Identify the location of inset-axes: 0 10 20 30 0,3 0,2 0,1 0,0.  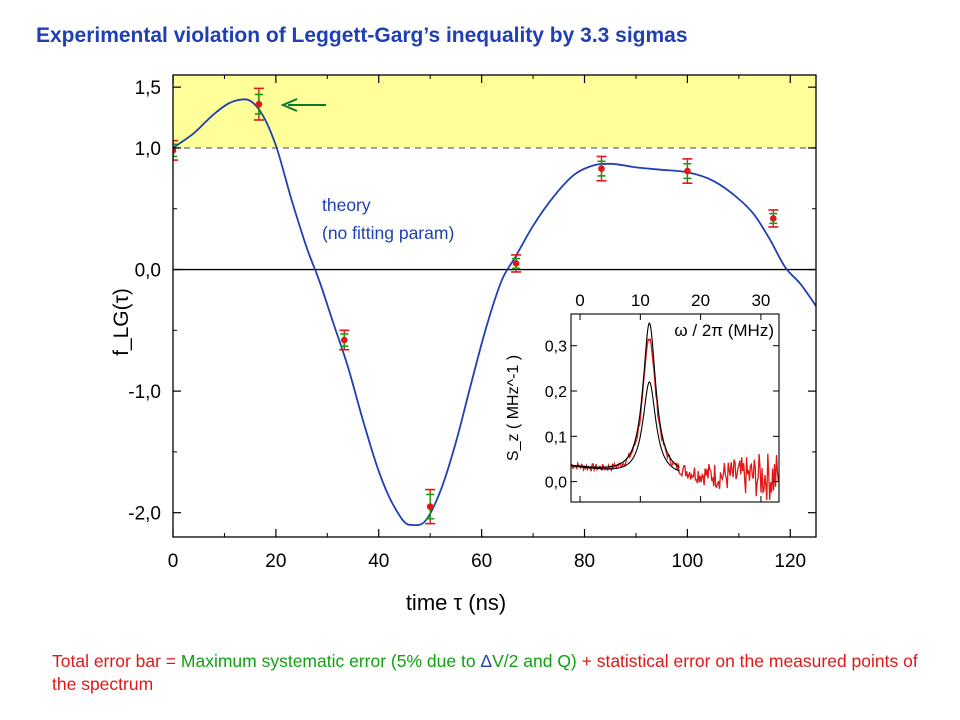
(662, 396).